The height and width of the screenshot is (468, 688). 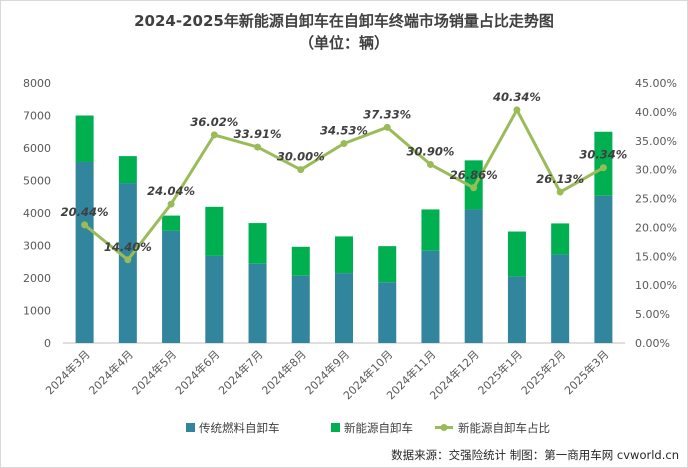 I want to click on share-data-label: 14.40%, so click(x=128, y=247).